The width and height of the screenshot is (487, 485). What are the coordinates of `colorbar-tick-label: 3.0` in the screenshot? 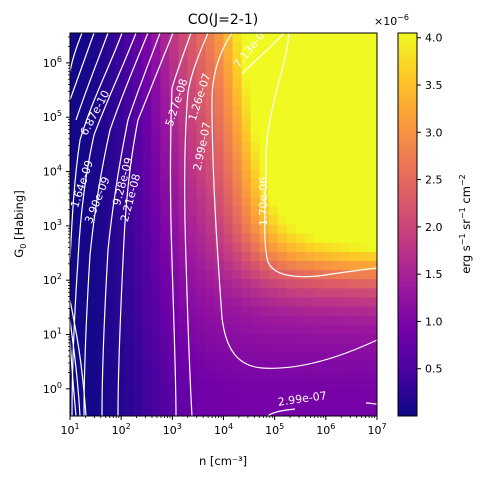 It's located at (434, 132).